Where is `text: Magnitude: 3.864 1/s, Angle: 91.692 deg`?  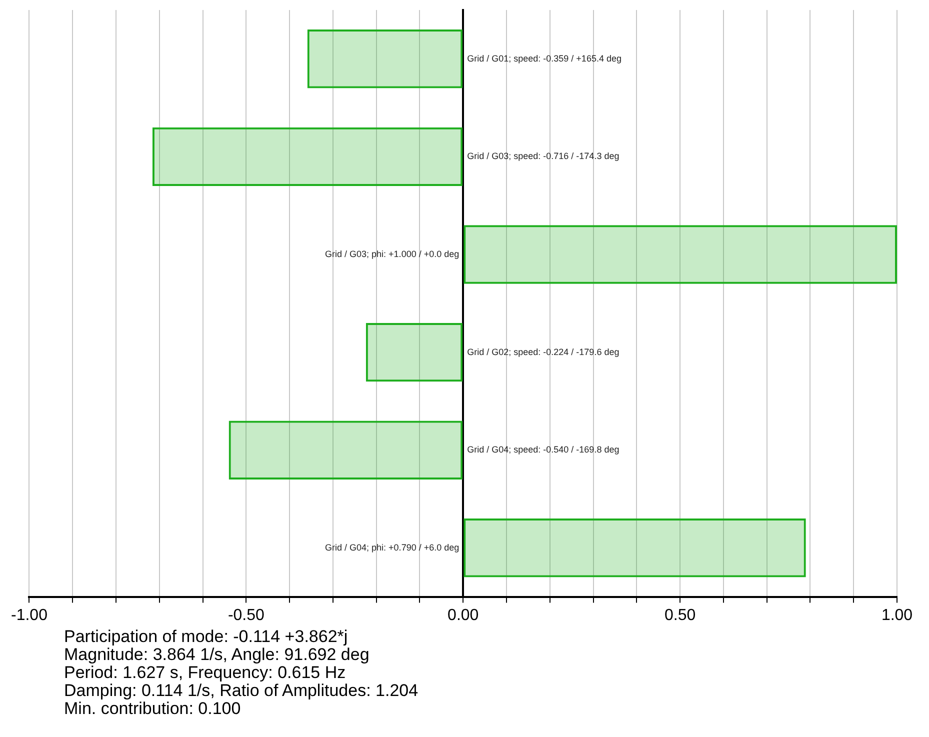 text: Magnitude: 3.864 1/s, Angle: 91.692 deg is located at coordinates (217, 654).